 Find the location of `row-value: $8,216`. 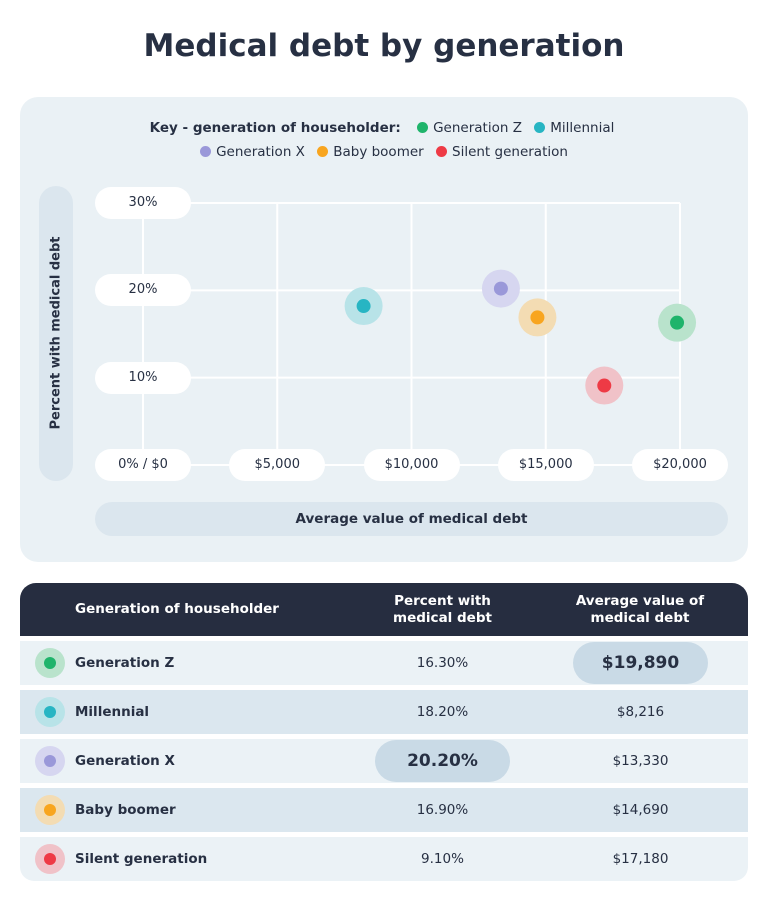

row-value: $8,216 is located at coordinates (640, 712).